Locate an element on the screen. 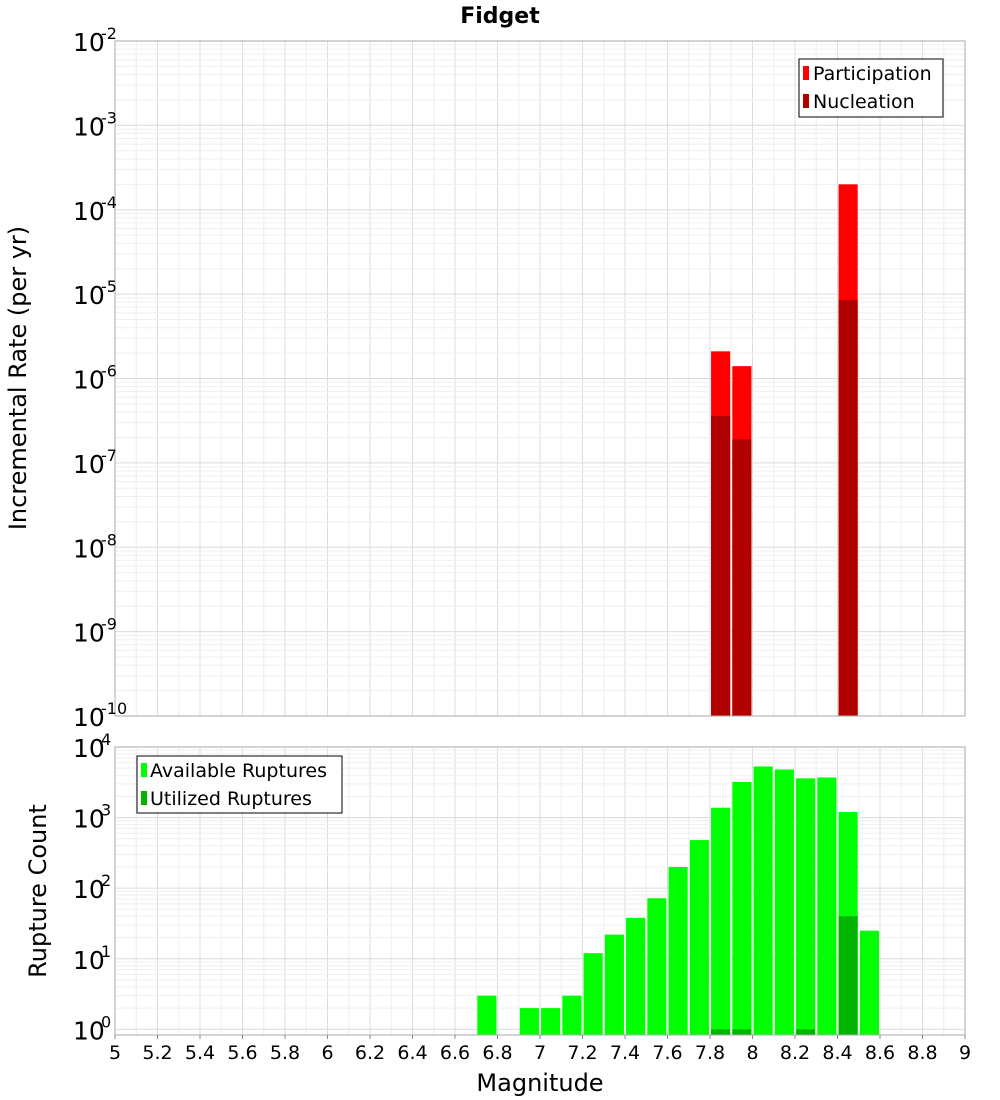  x-tick-label: 8.4 is located at coordinates (837, 1053).